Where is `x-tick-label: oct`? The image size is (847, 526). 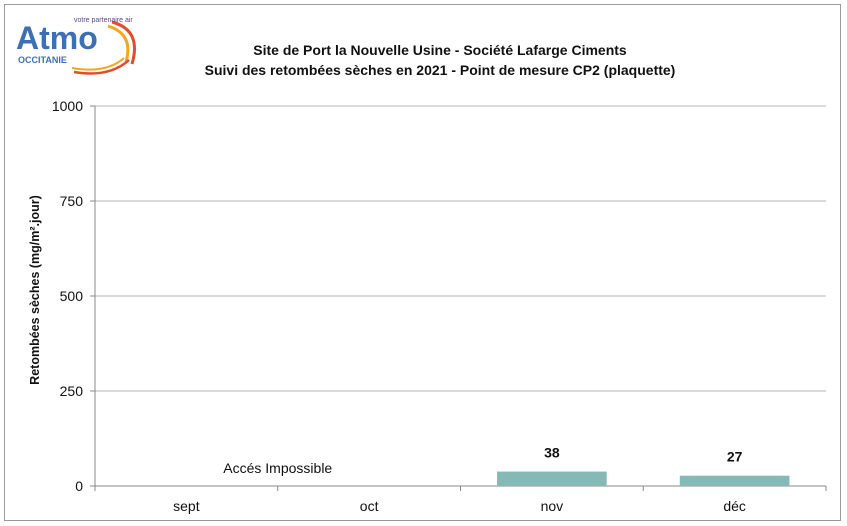
x-tick-label: oct is located at coordinates (369, 506).